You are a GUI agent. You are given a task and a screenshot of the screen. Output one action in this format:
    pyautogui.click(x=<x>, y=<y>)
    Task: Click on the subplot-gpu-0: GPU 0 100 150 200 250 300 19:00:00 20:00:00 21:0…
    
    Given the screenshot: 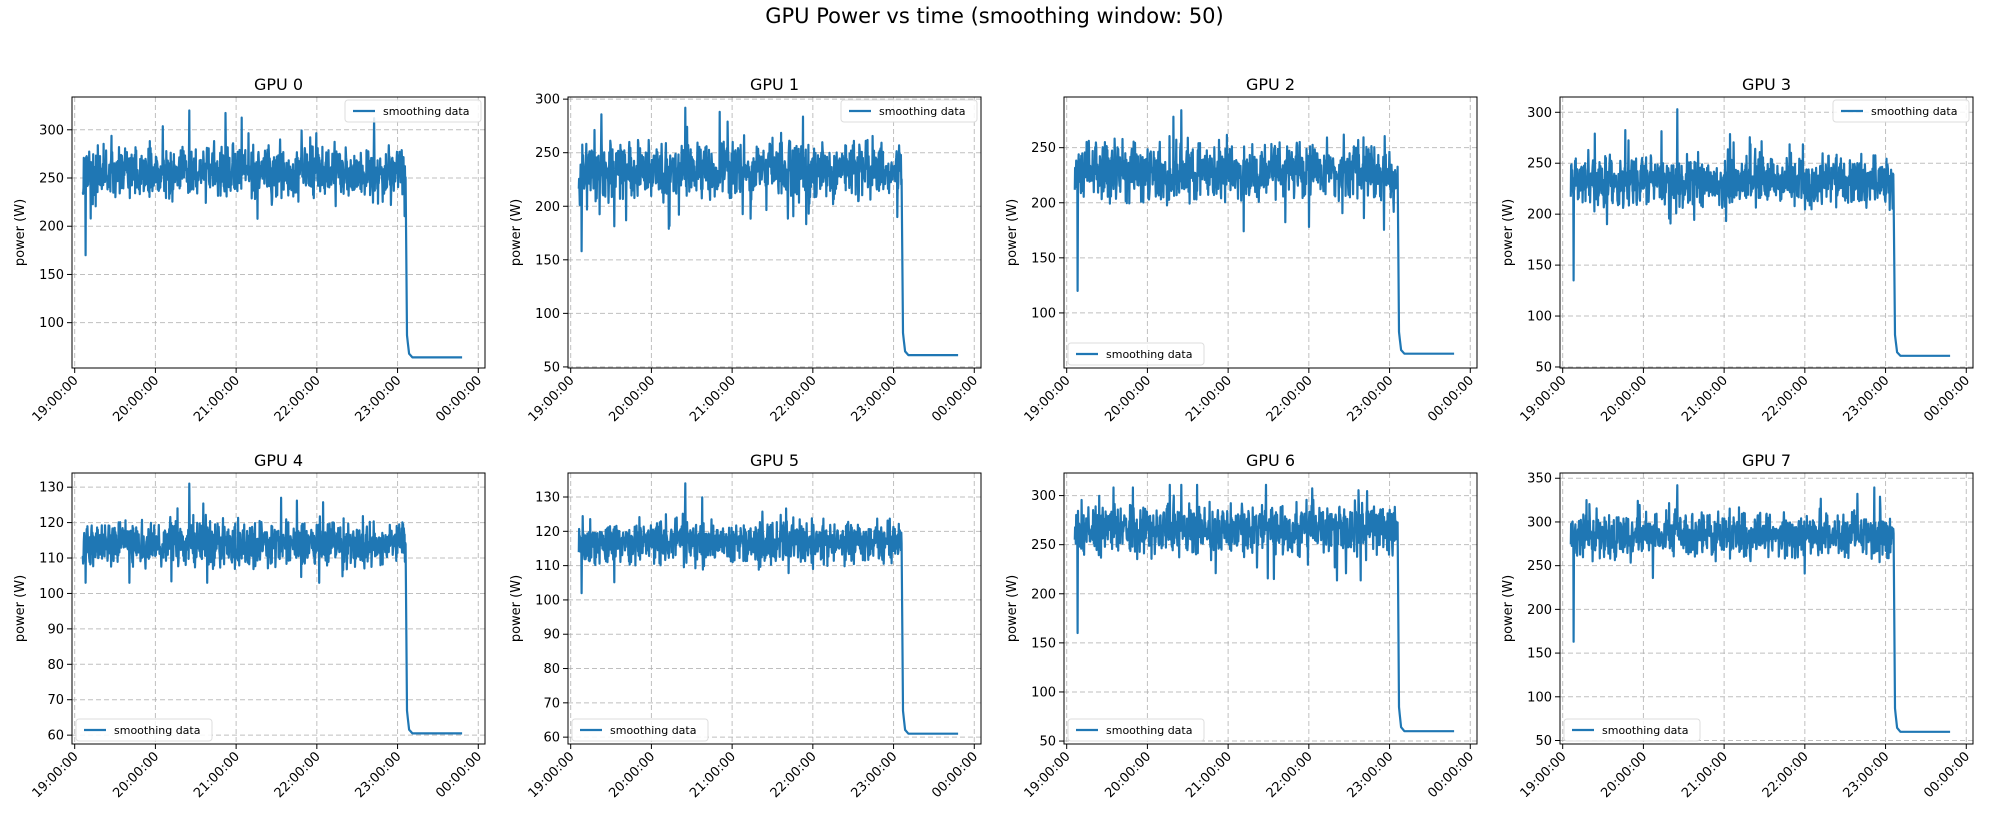 What is the action you would take?
    pyautogui.click(x=249, y=250)
    